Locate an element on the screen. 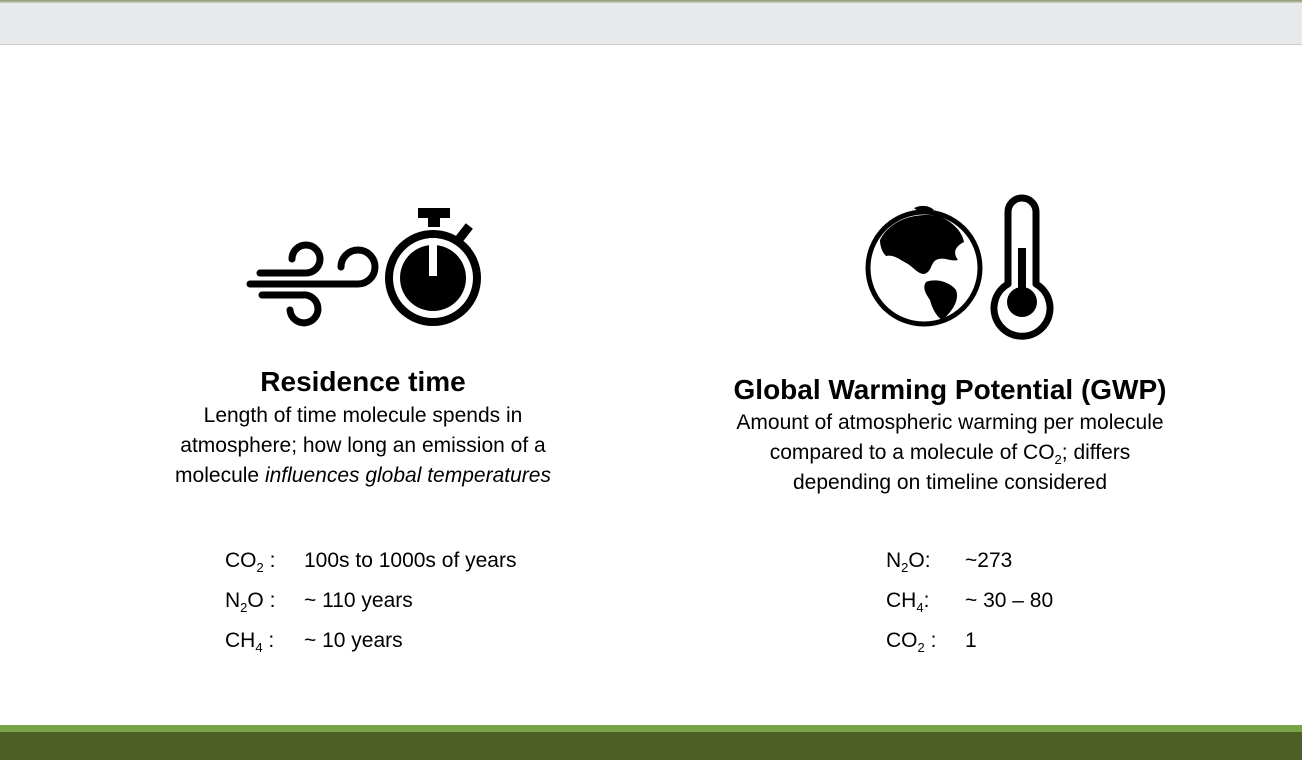  list-item: N2O : ~ 110 years is located at coordinates (370, 601).